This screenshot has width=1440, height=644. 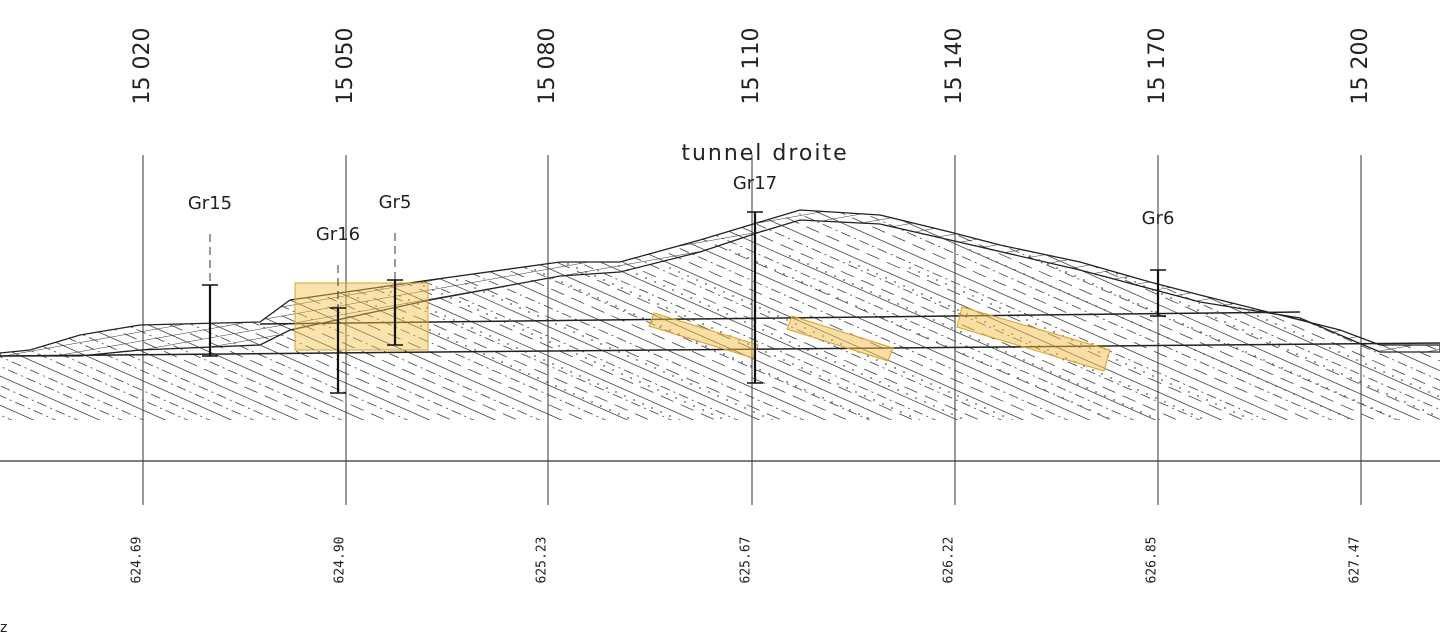 I want to click on tunnel-floor, so click(x=720, y=349).